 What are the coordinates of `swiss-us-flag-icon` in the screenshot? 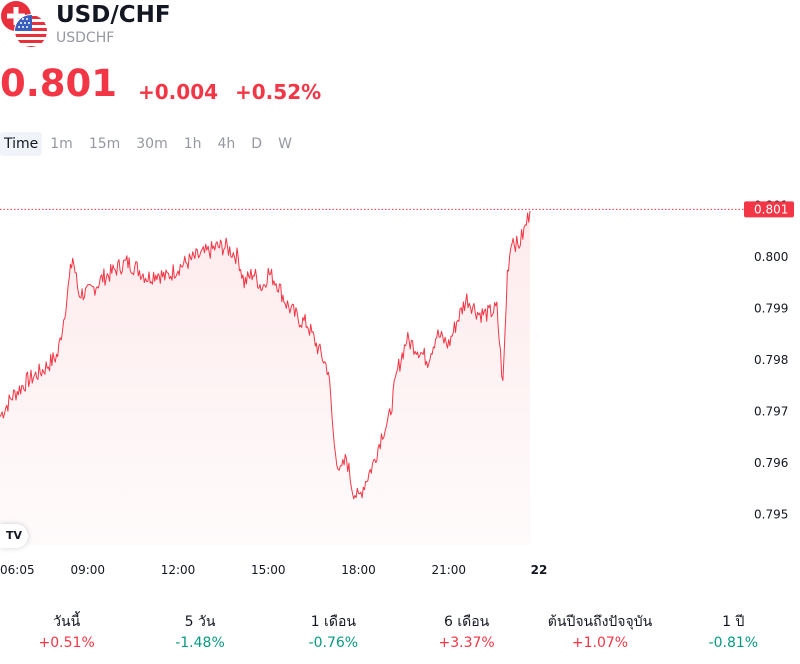 It's located at (24, 24).